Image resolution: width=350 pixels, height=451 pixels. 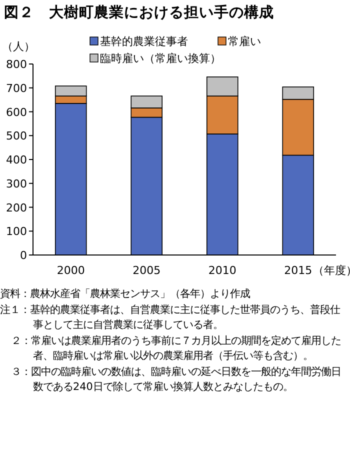 What do you see at coordinates (125, 294) in the screenshot?
I see `text: 資料：農林水産省「農林業センサス」（各年）より作成` at bounding box center [125, 294].